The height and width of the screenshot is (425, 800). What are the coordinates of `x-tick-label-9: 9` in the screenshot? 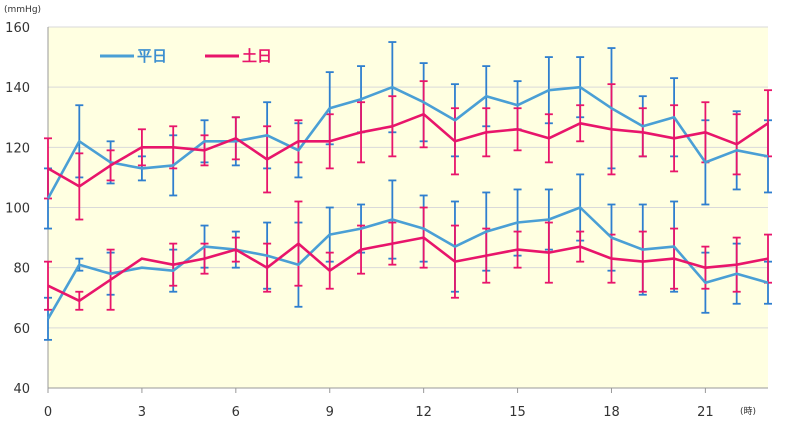 It's located at (330, 412).